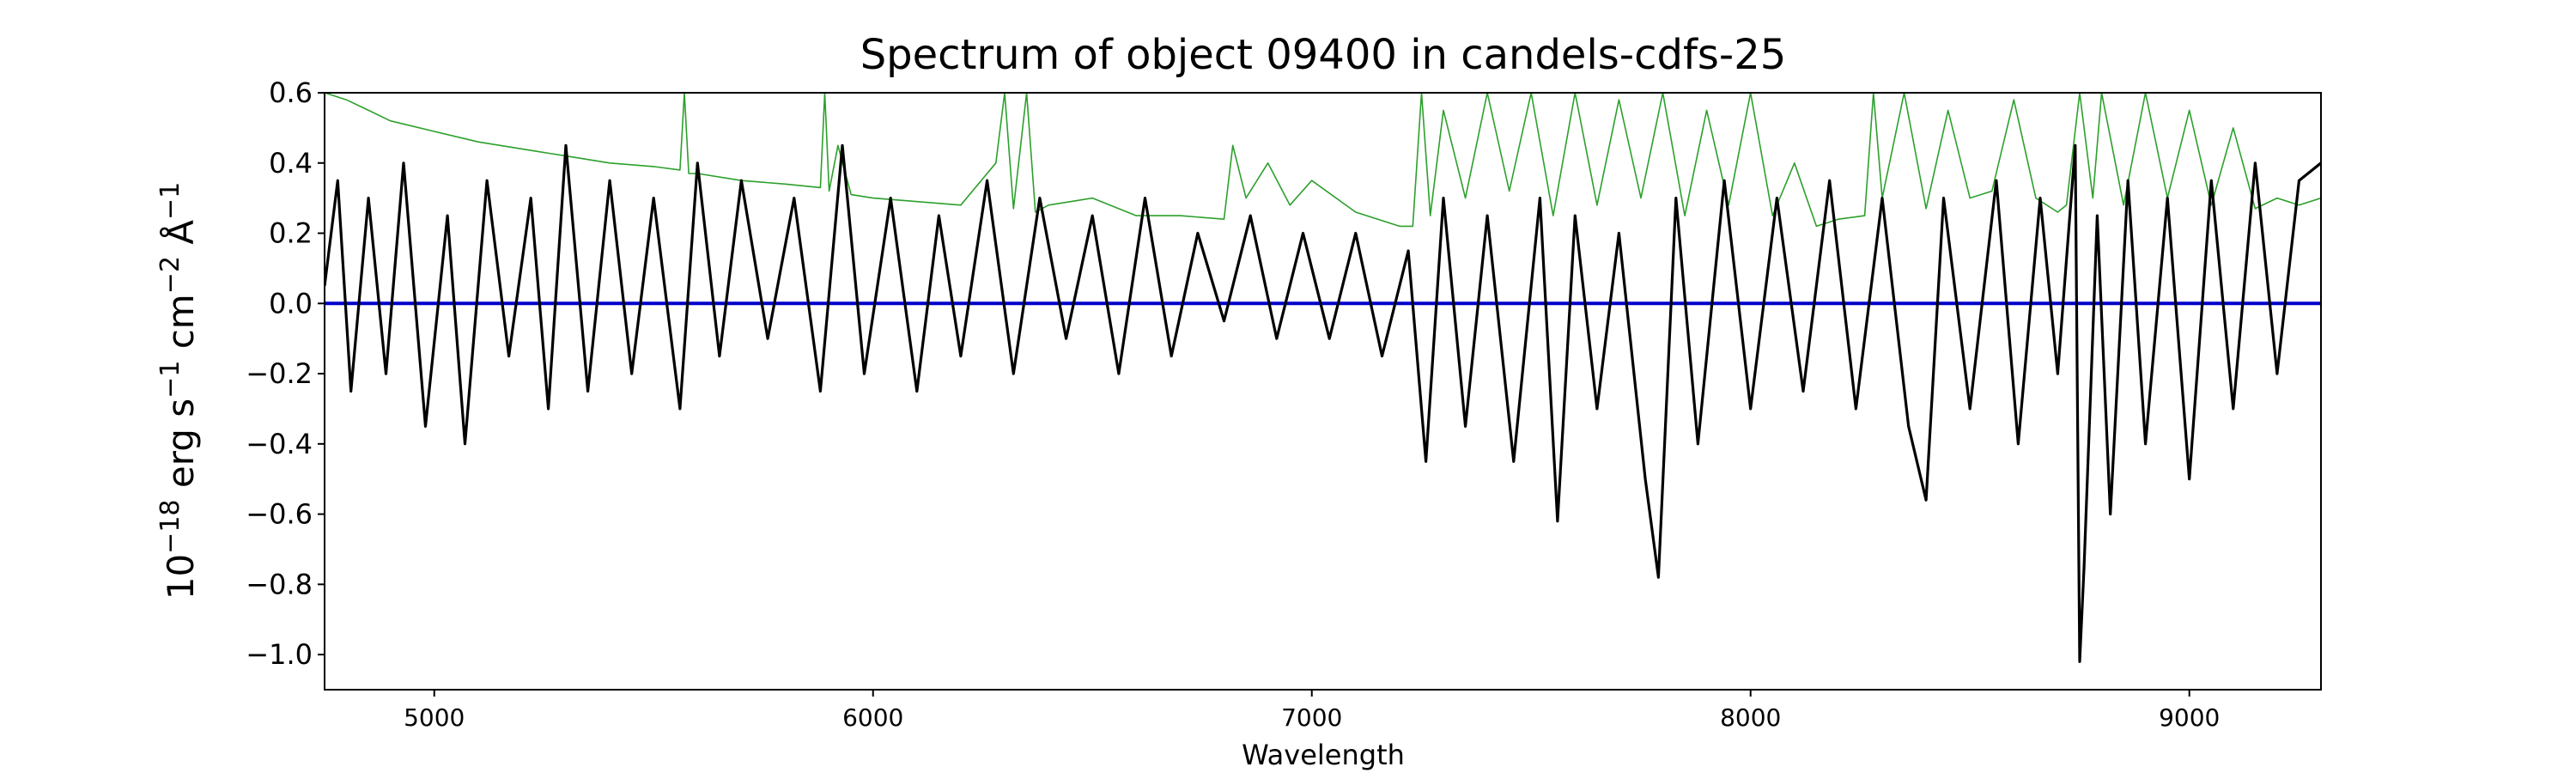 This screenshot has height=773, width=2576. Describe the element at coordinates (291, 92) in the screenshot. I see `y-tick-label: 0.6` at that location.